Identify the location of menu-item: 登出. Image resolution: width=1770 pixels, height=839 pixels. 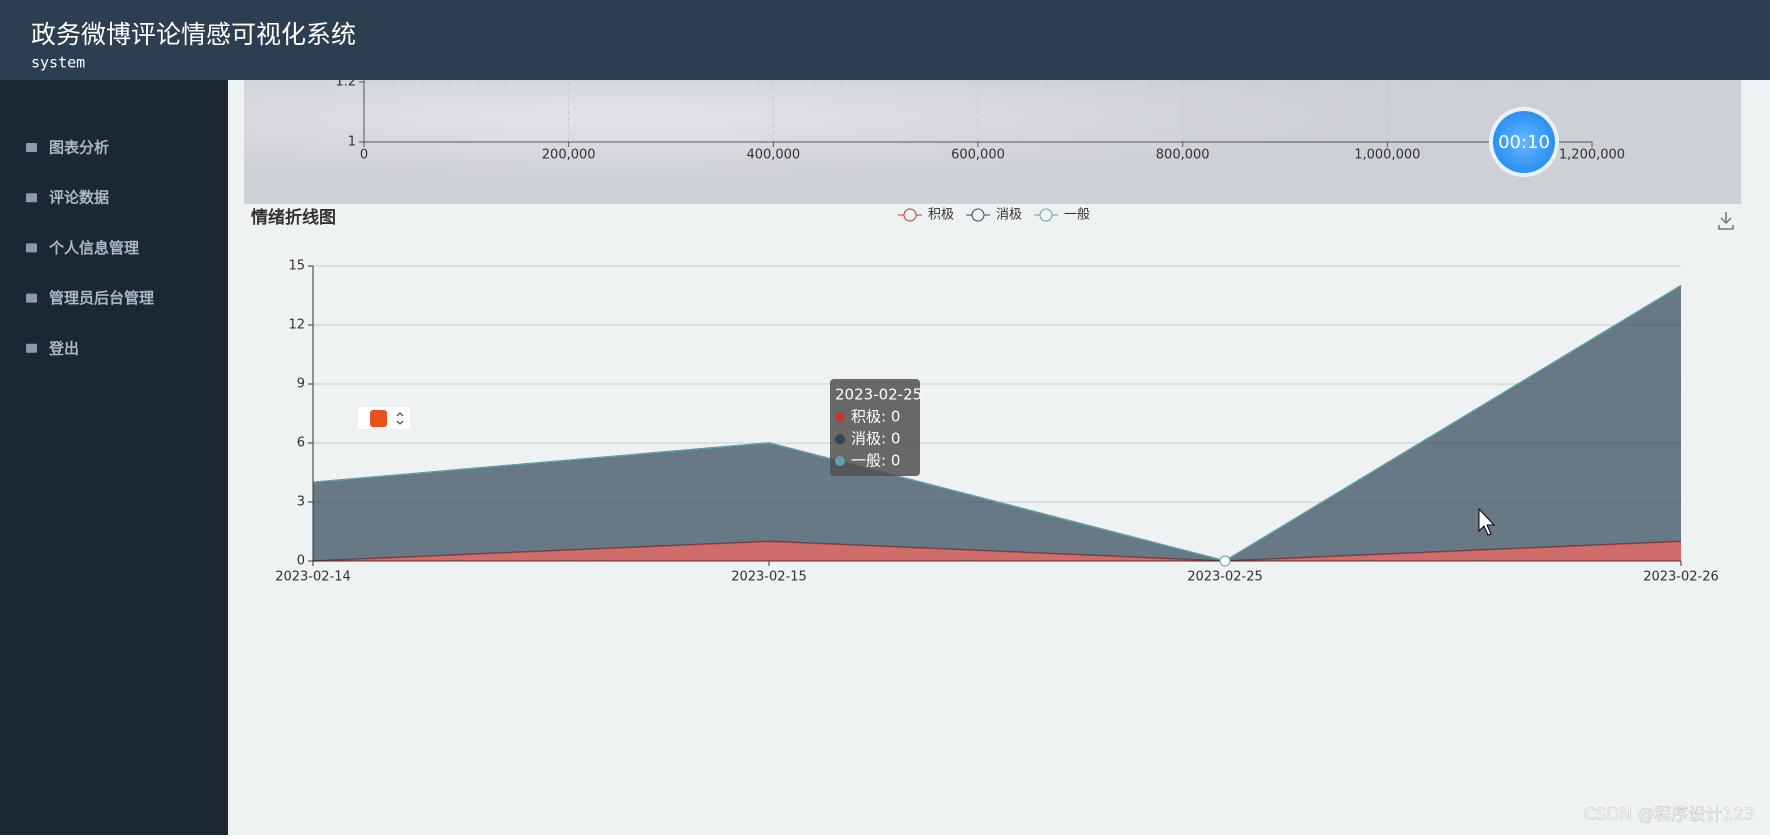
(52, 348).